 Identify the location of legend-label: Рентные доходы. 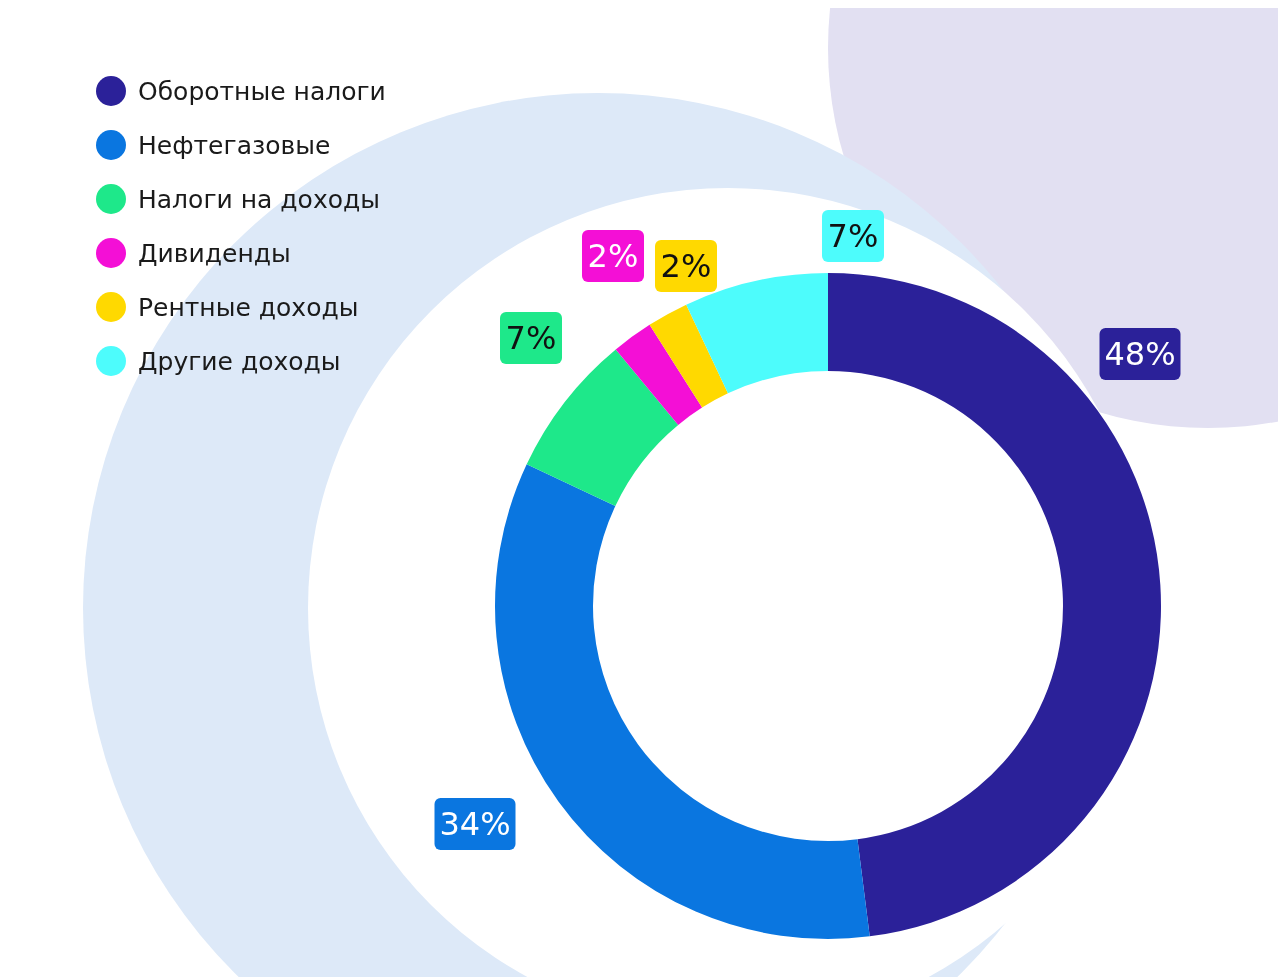
(248, 307).